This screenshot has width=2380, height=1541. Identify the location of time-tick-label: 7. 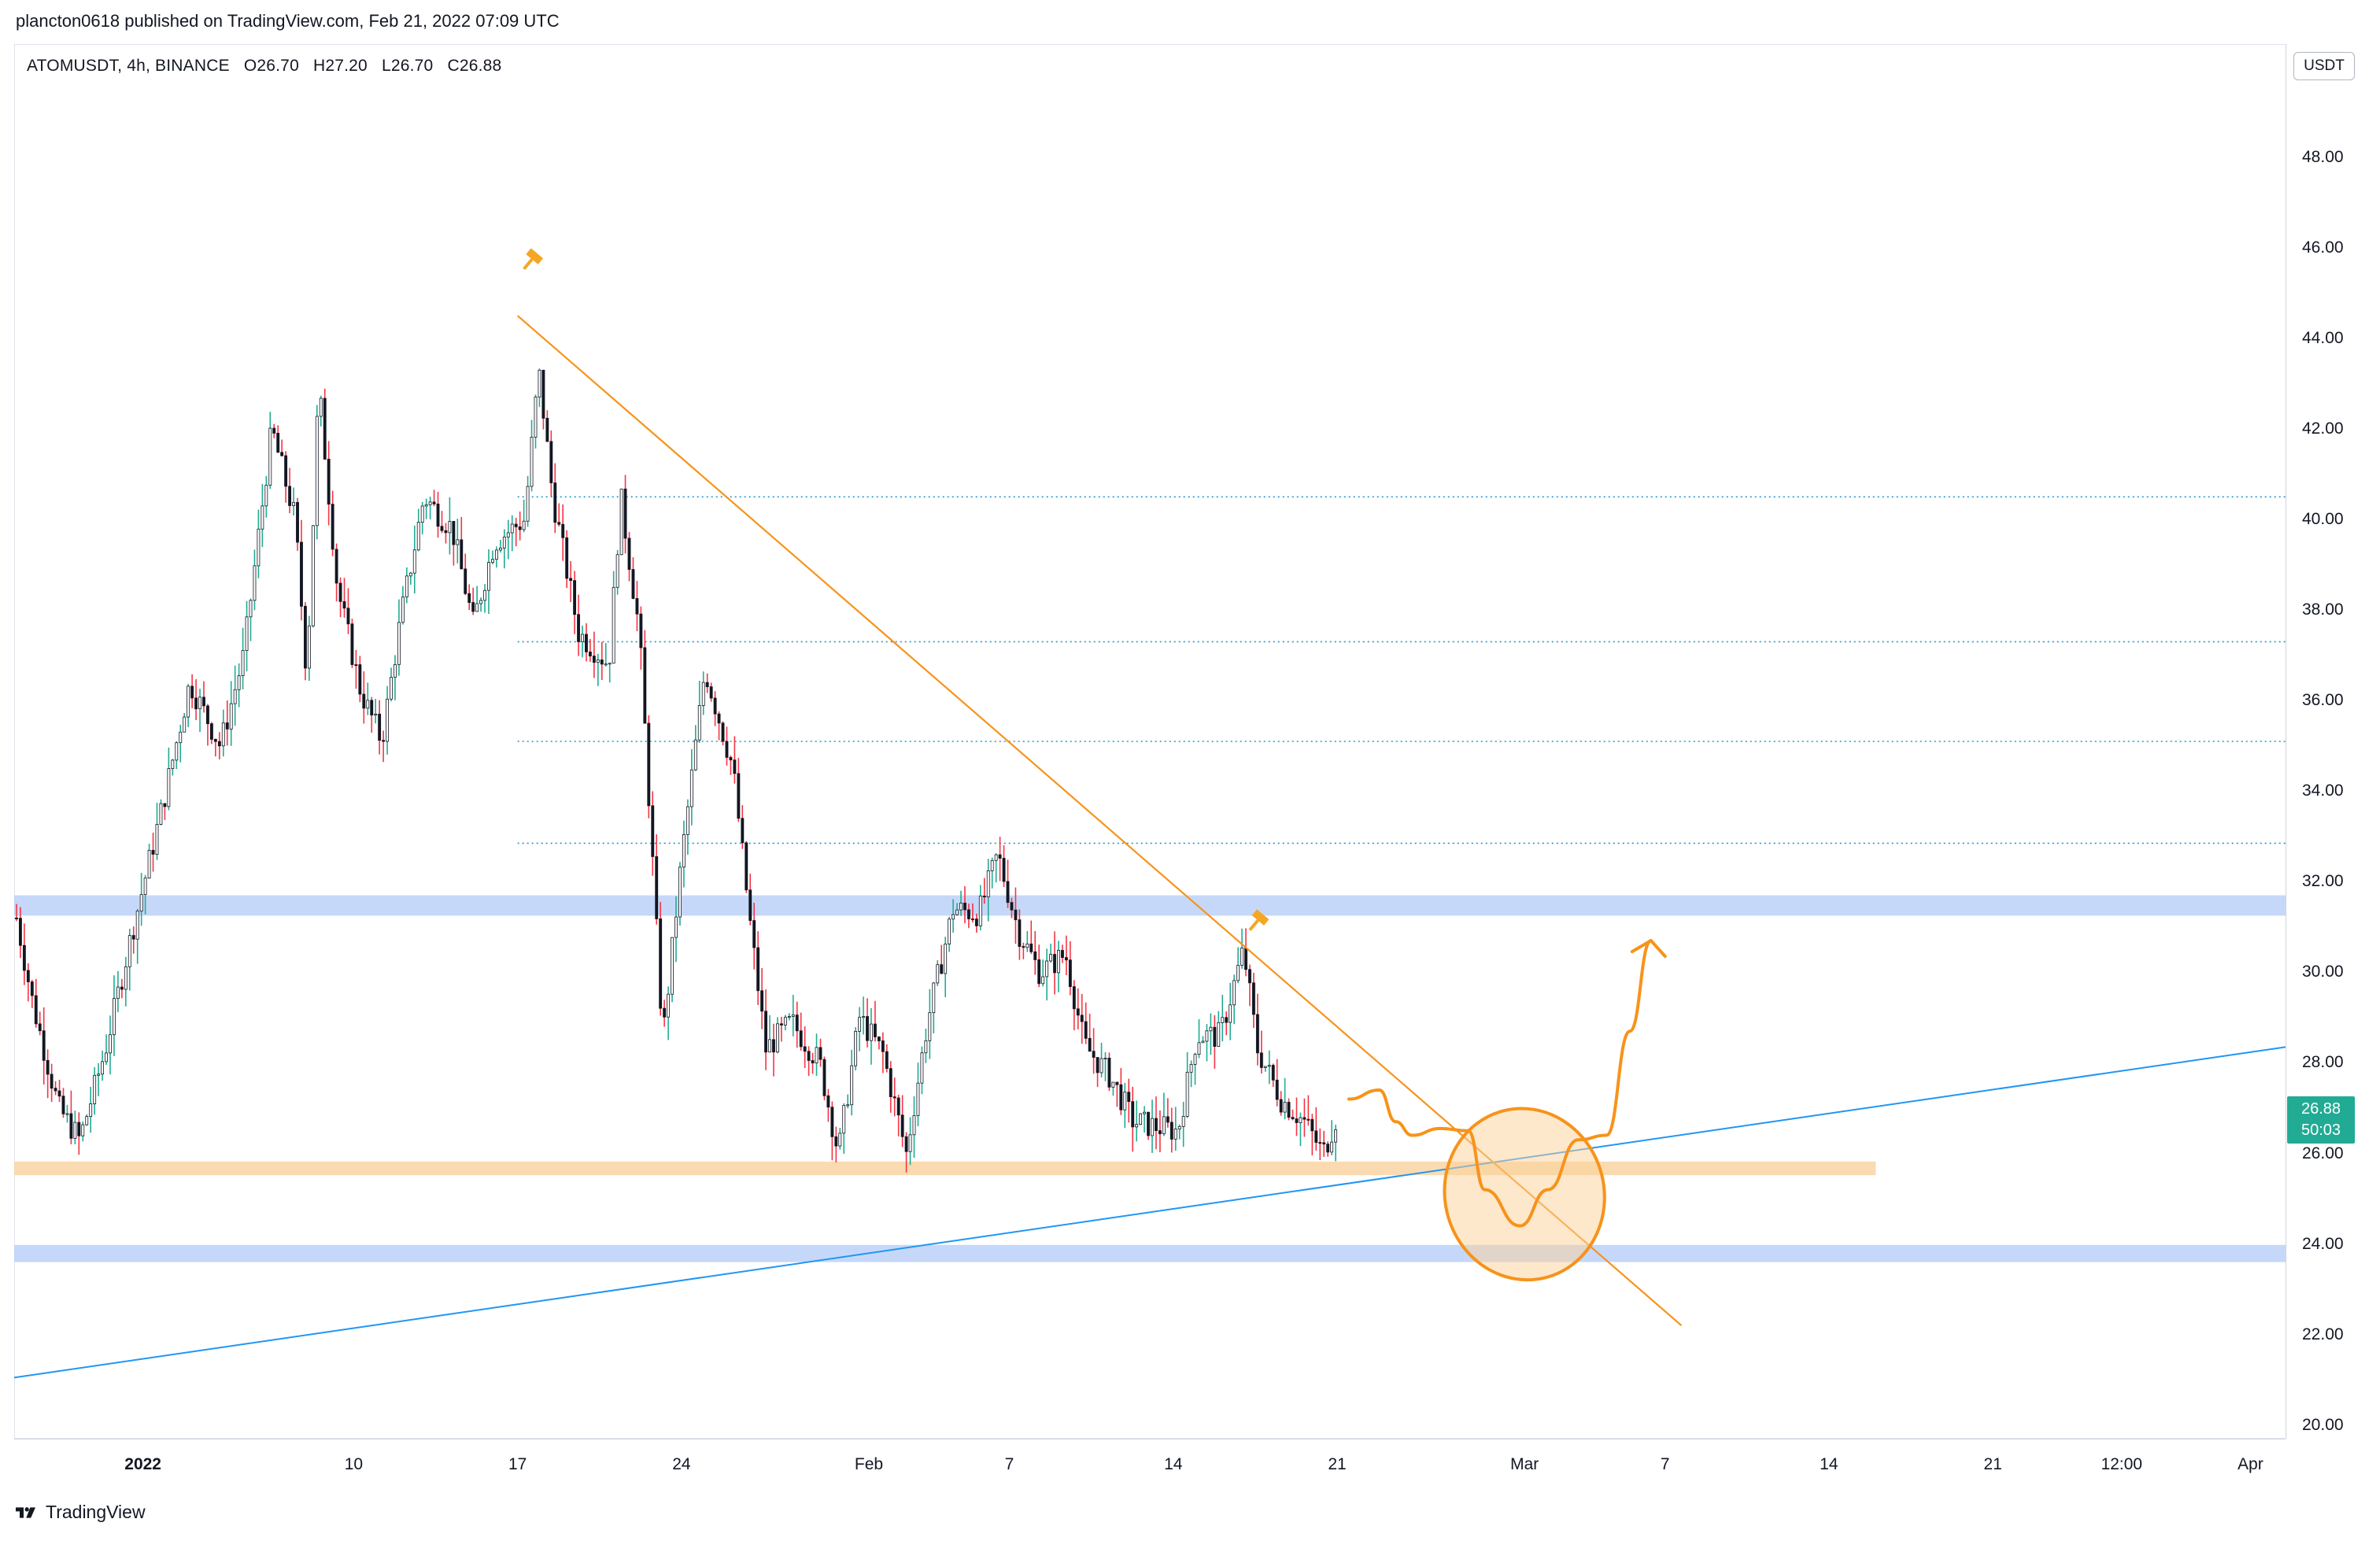
(1665, 1464).